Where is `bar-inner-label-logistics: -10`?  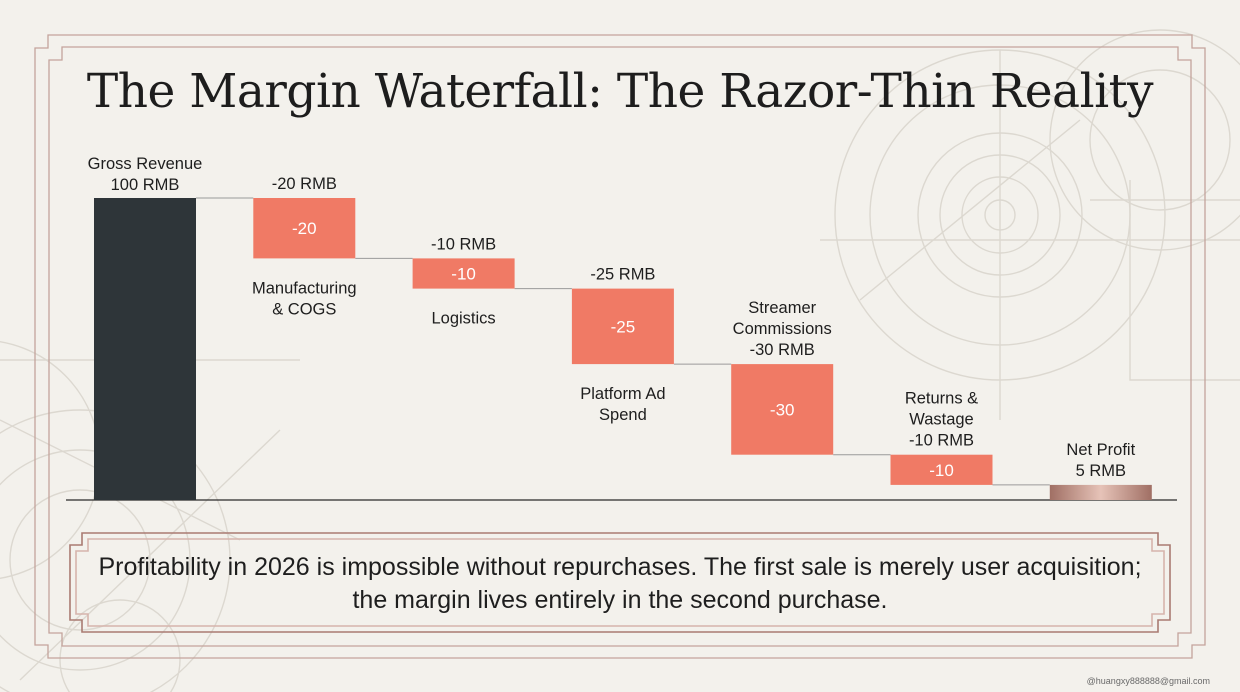 bar-inner-label-logistics: -10 is located at coordinates (463, 274).